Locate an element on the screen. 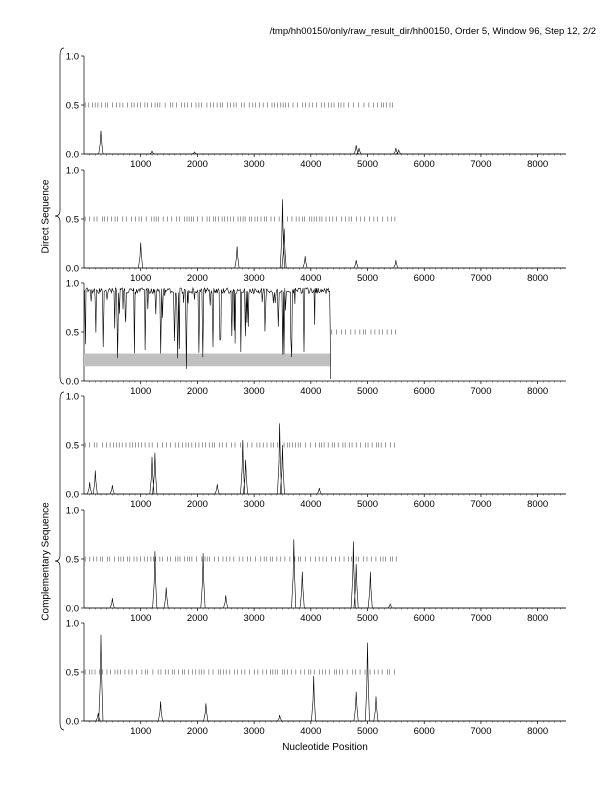 The width and height of the screenshot is (612, 792). group-label-direct: Direct Sequence is located at coordinates (46, 216).